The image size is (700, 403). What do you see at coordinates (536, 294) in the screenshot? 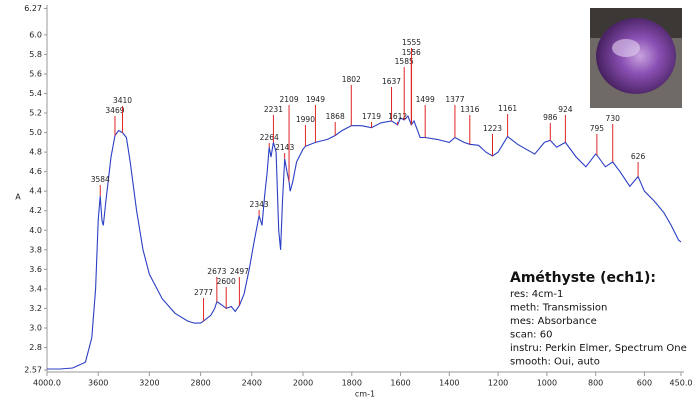
I see `annotation-line: res: 4cm-1` at bounding box center [536, 294].